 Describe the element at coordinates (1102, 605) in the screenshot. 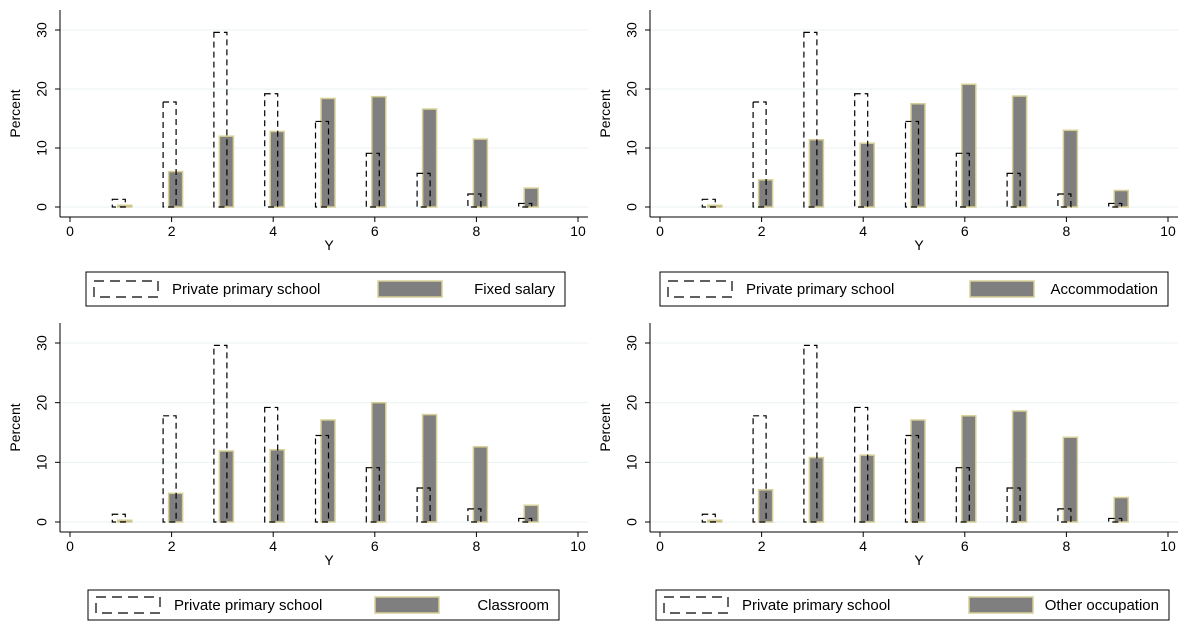

I see `legend-label: Other occupation` at that location.